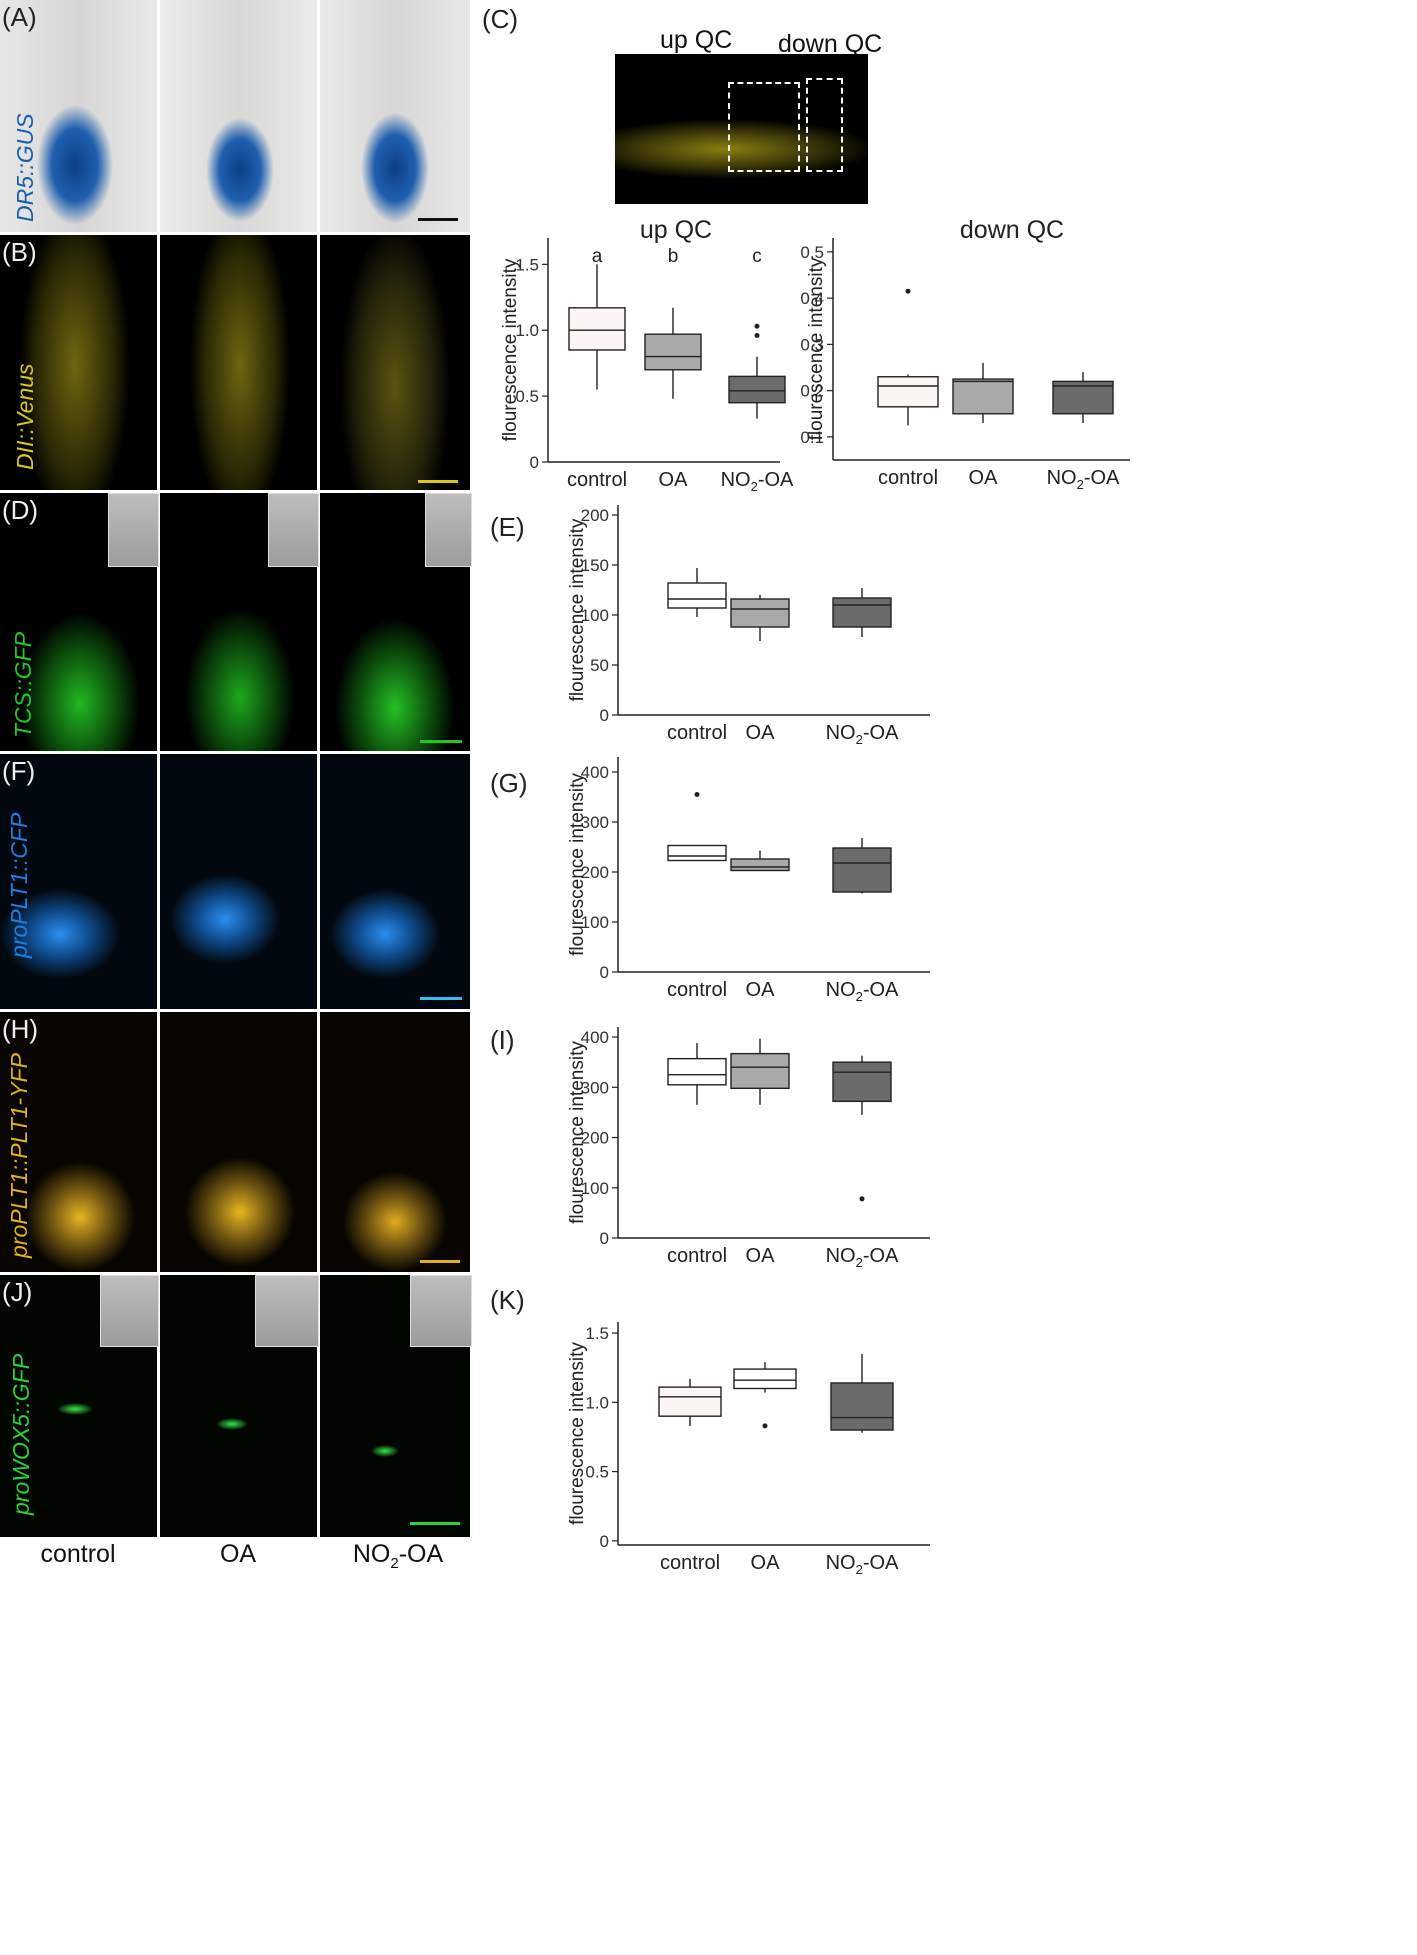 The width and height of the screenshot is (1417, 1955). I want to click on bottom-label-oa: OA, so click(238, 1554).